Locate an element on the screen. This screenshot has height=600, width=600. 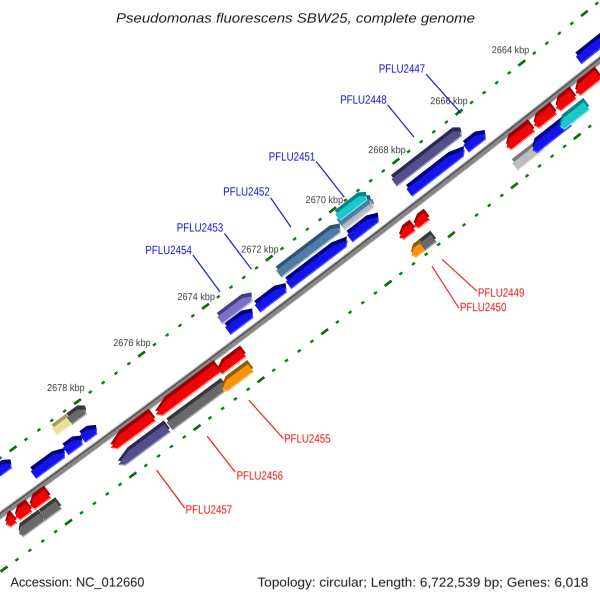
svg-text: PFLU2448 is located at coordinates (363, 100).